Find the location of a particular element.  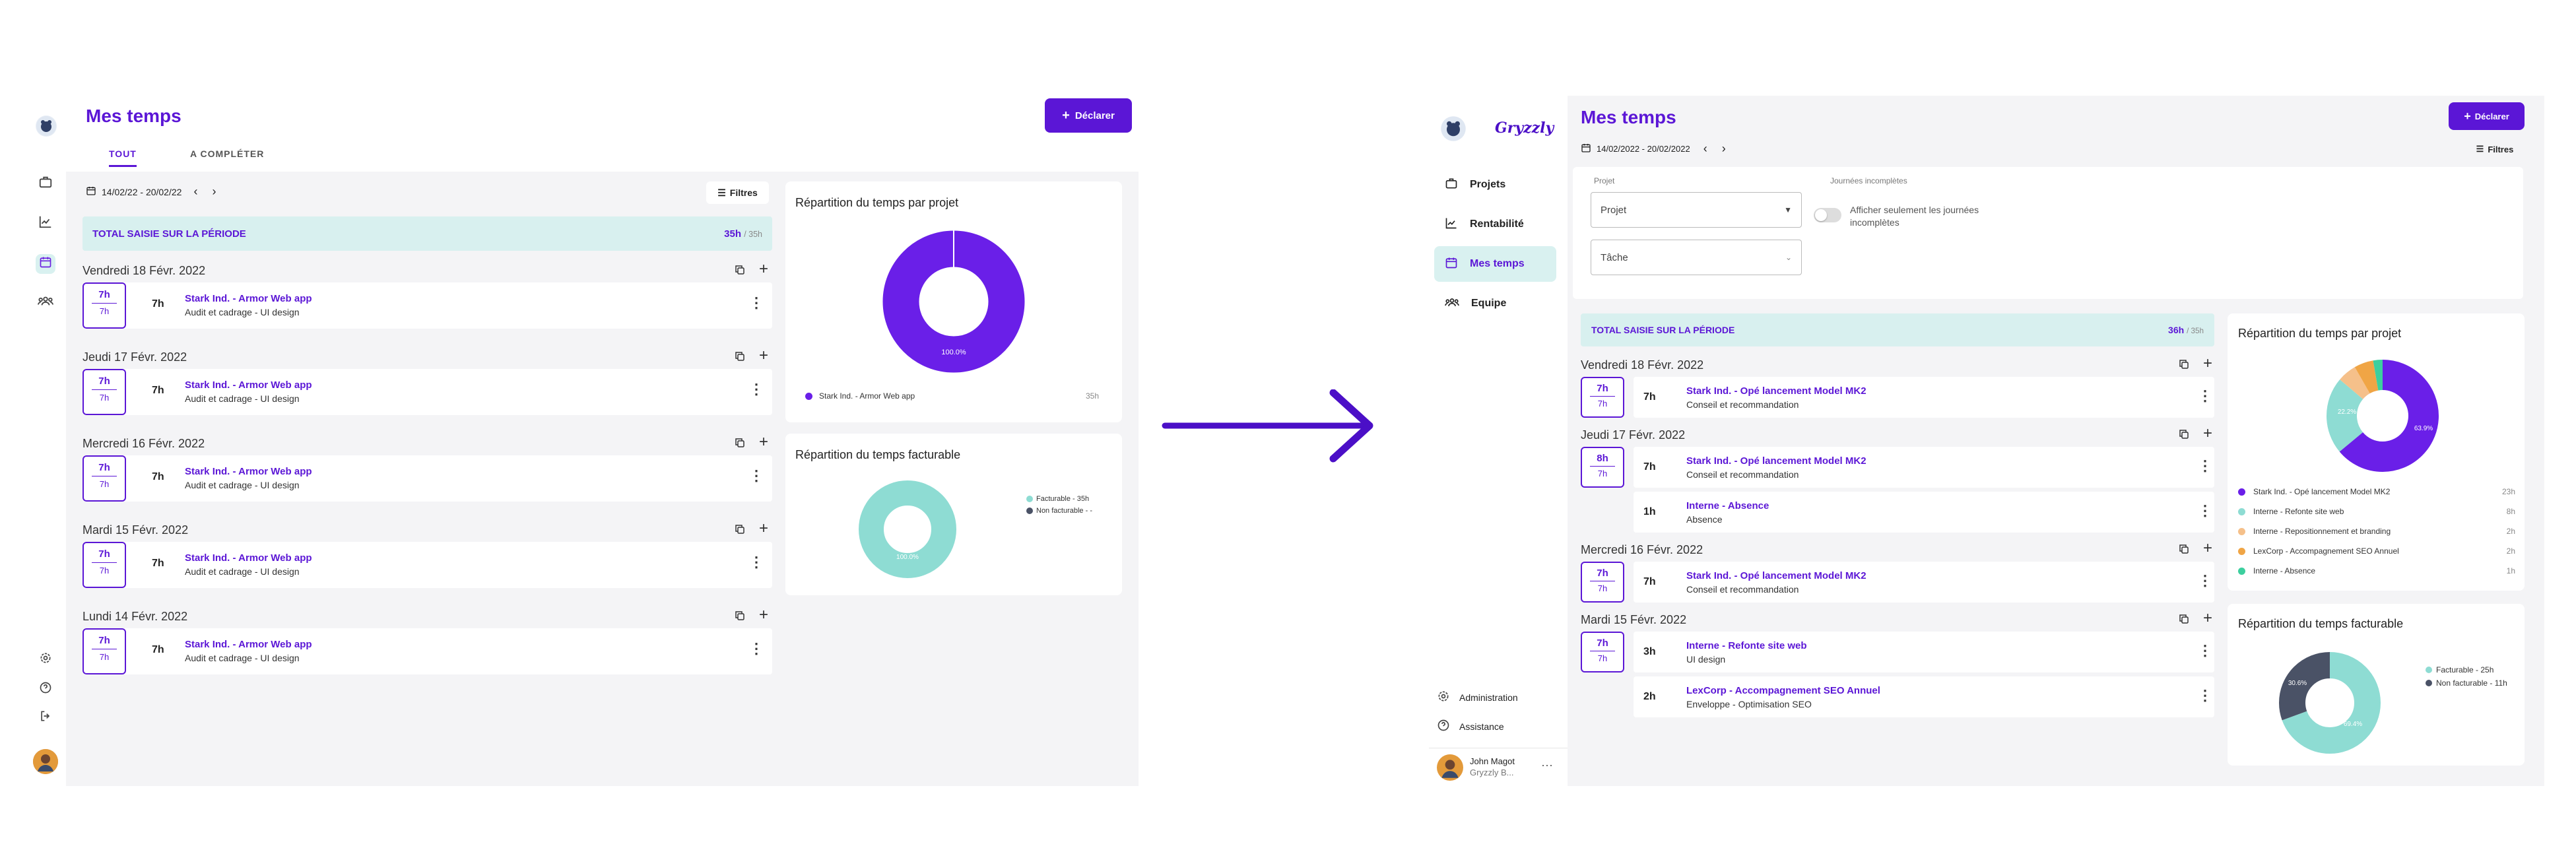

gear-icon is located at coordinates (45, 660).